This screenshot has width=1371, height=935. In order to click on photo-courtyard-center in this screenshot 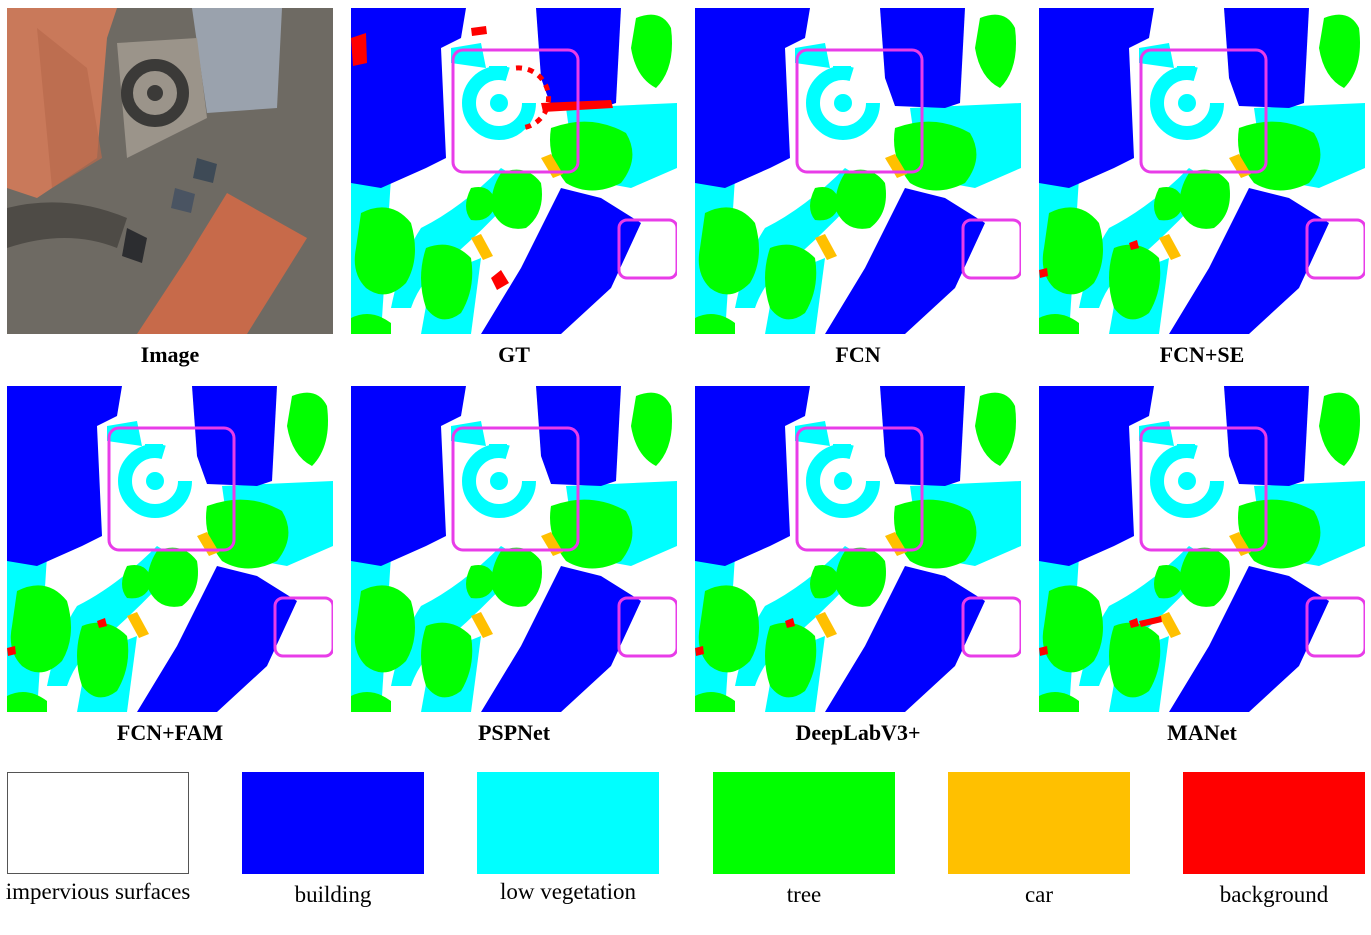, I will do `click(155, 93)`.